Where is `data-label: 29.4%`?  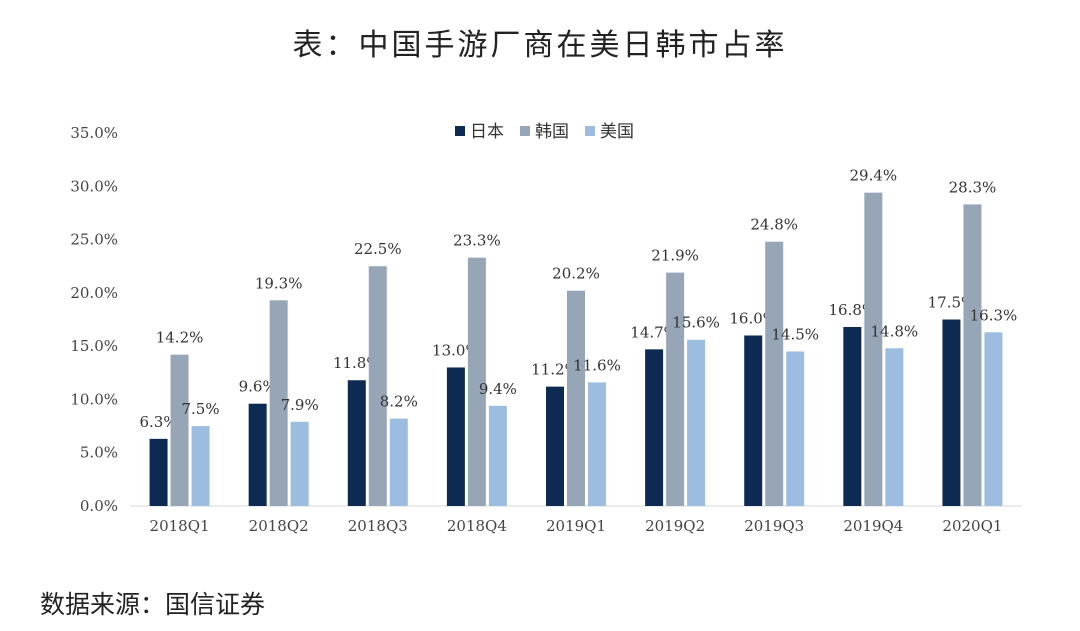 data-label: 29.4% is located at coordinates (874, 176).